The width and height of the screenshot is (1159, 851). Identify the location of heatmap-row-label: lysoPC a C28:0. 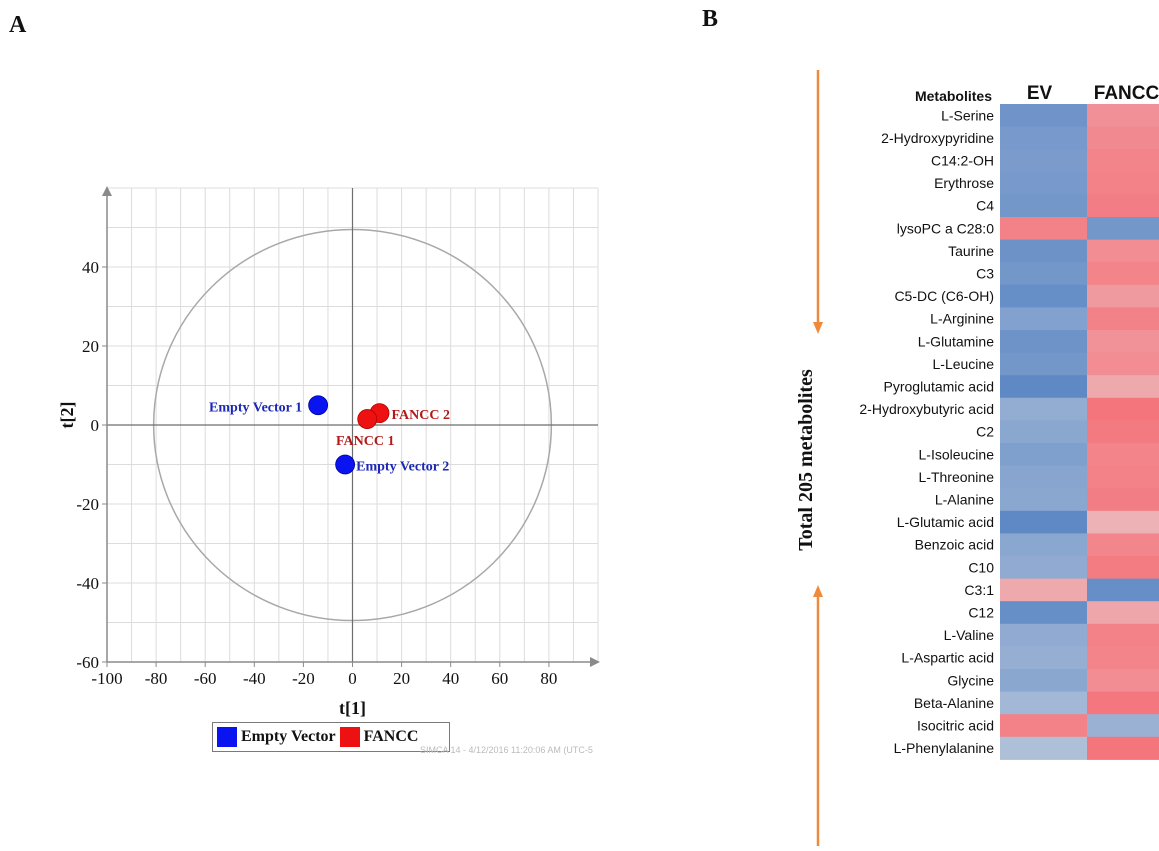
(945, 228).